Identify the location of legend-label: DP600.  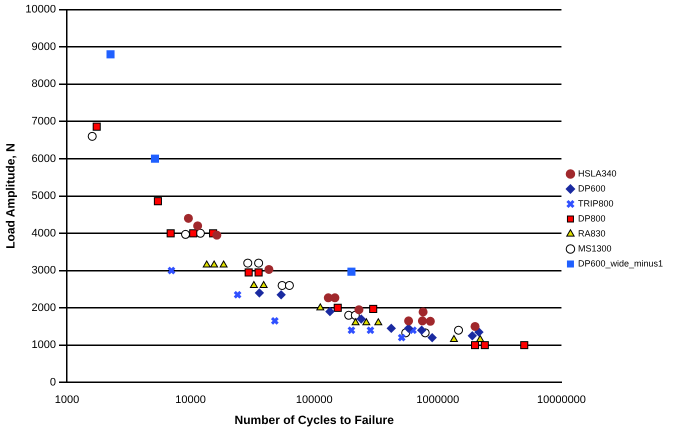
(592, 188).